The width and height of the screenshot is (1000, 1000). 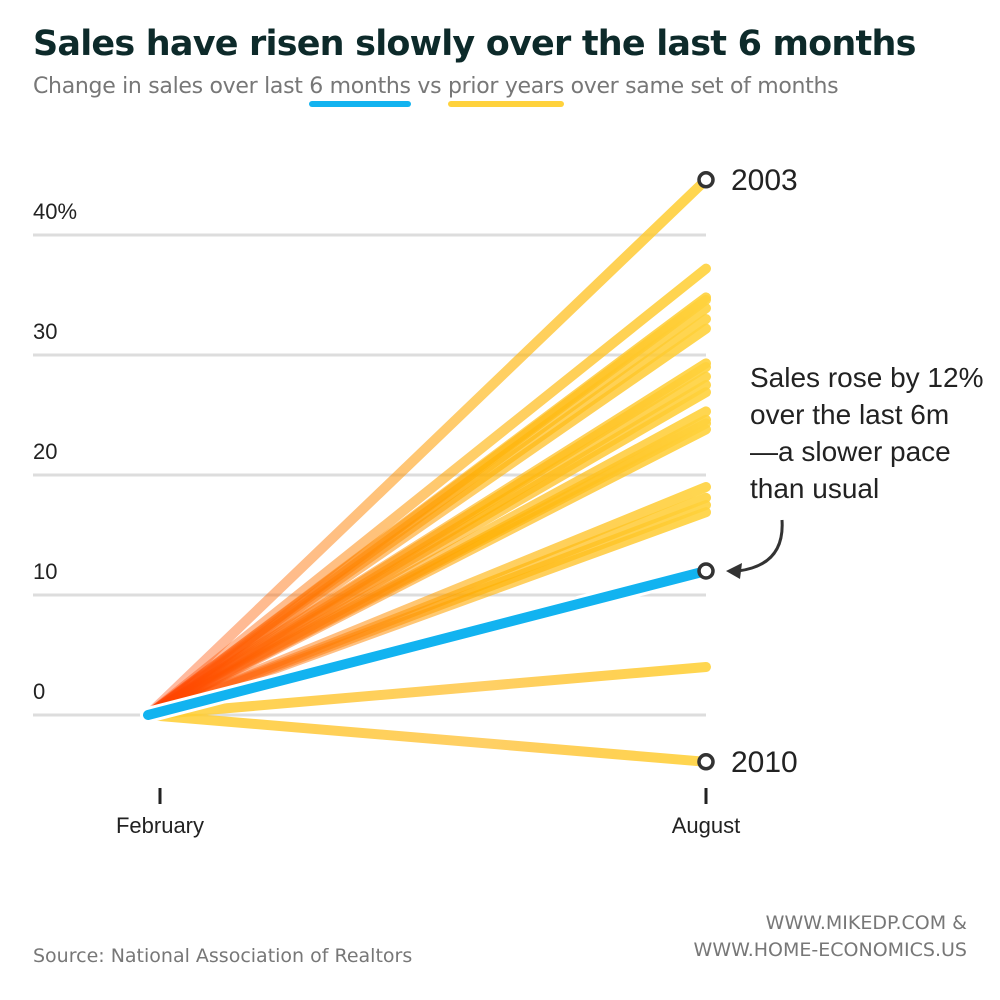 What do you see at coordinates (360, 86) in the screenshot?
I see `legend-current: 6 months` at bounding box center [360, 86].